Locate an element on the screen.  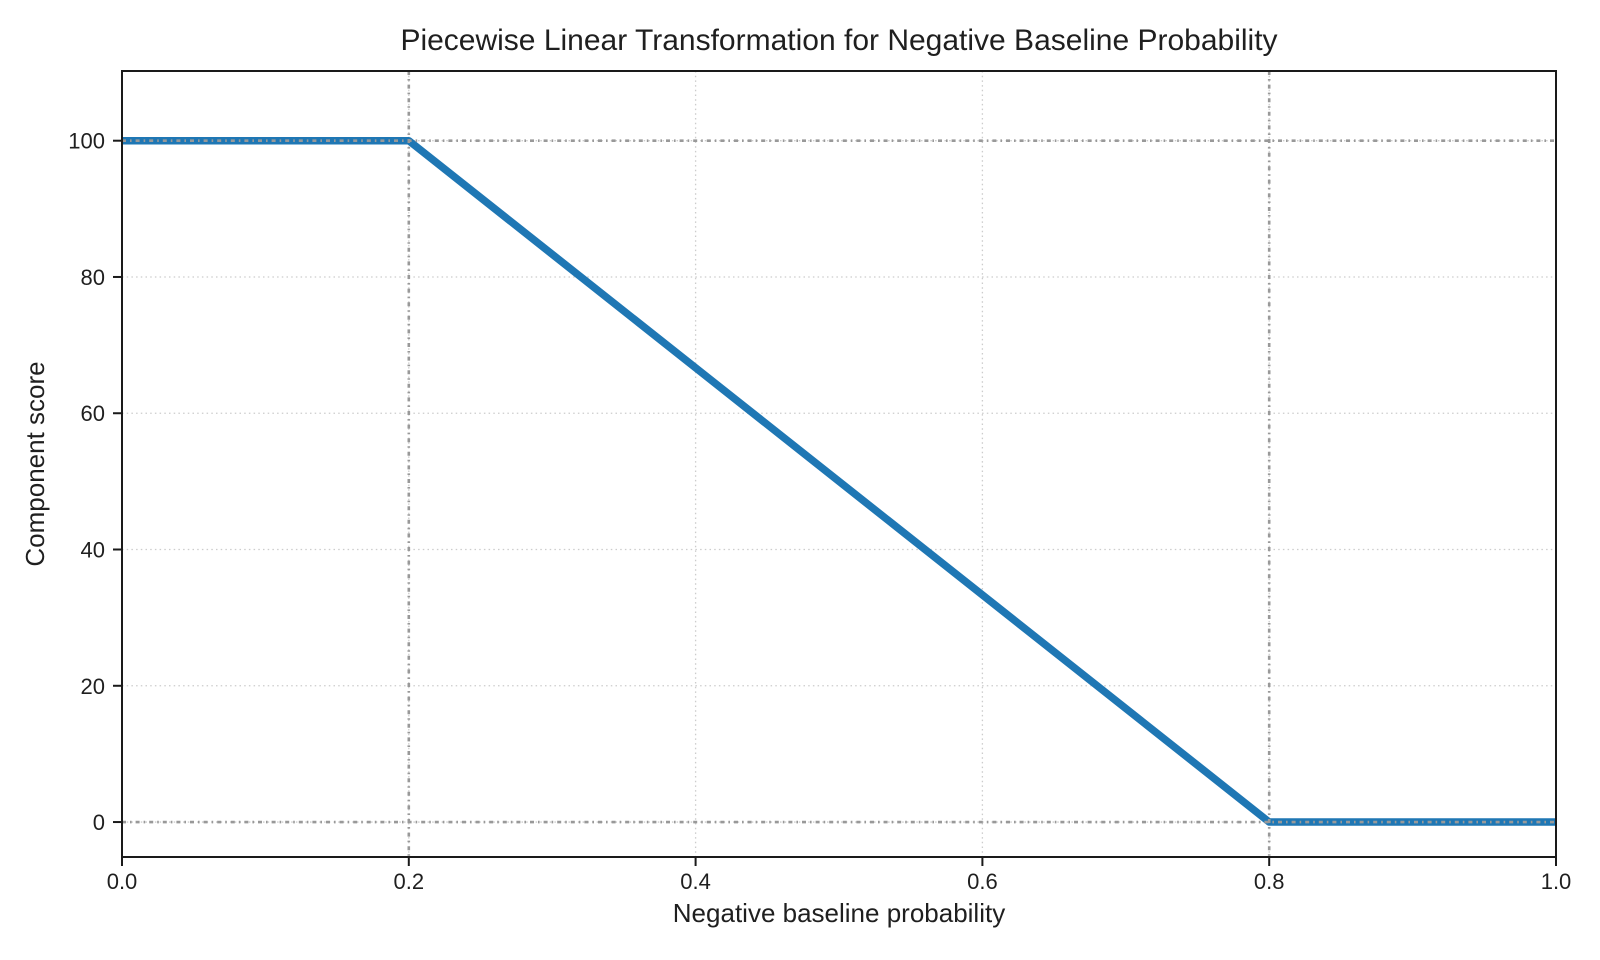
x-axis-label: Negative baseline probability is located at coordinates (839, 913).